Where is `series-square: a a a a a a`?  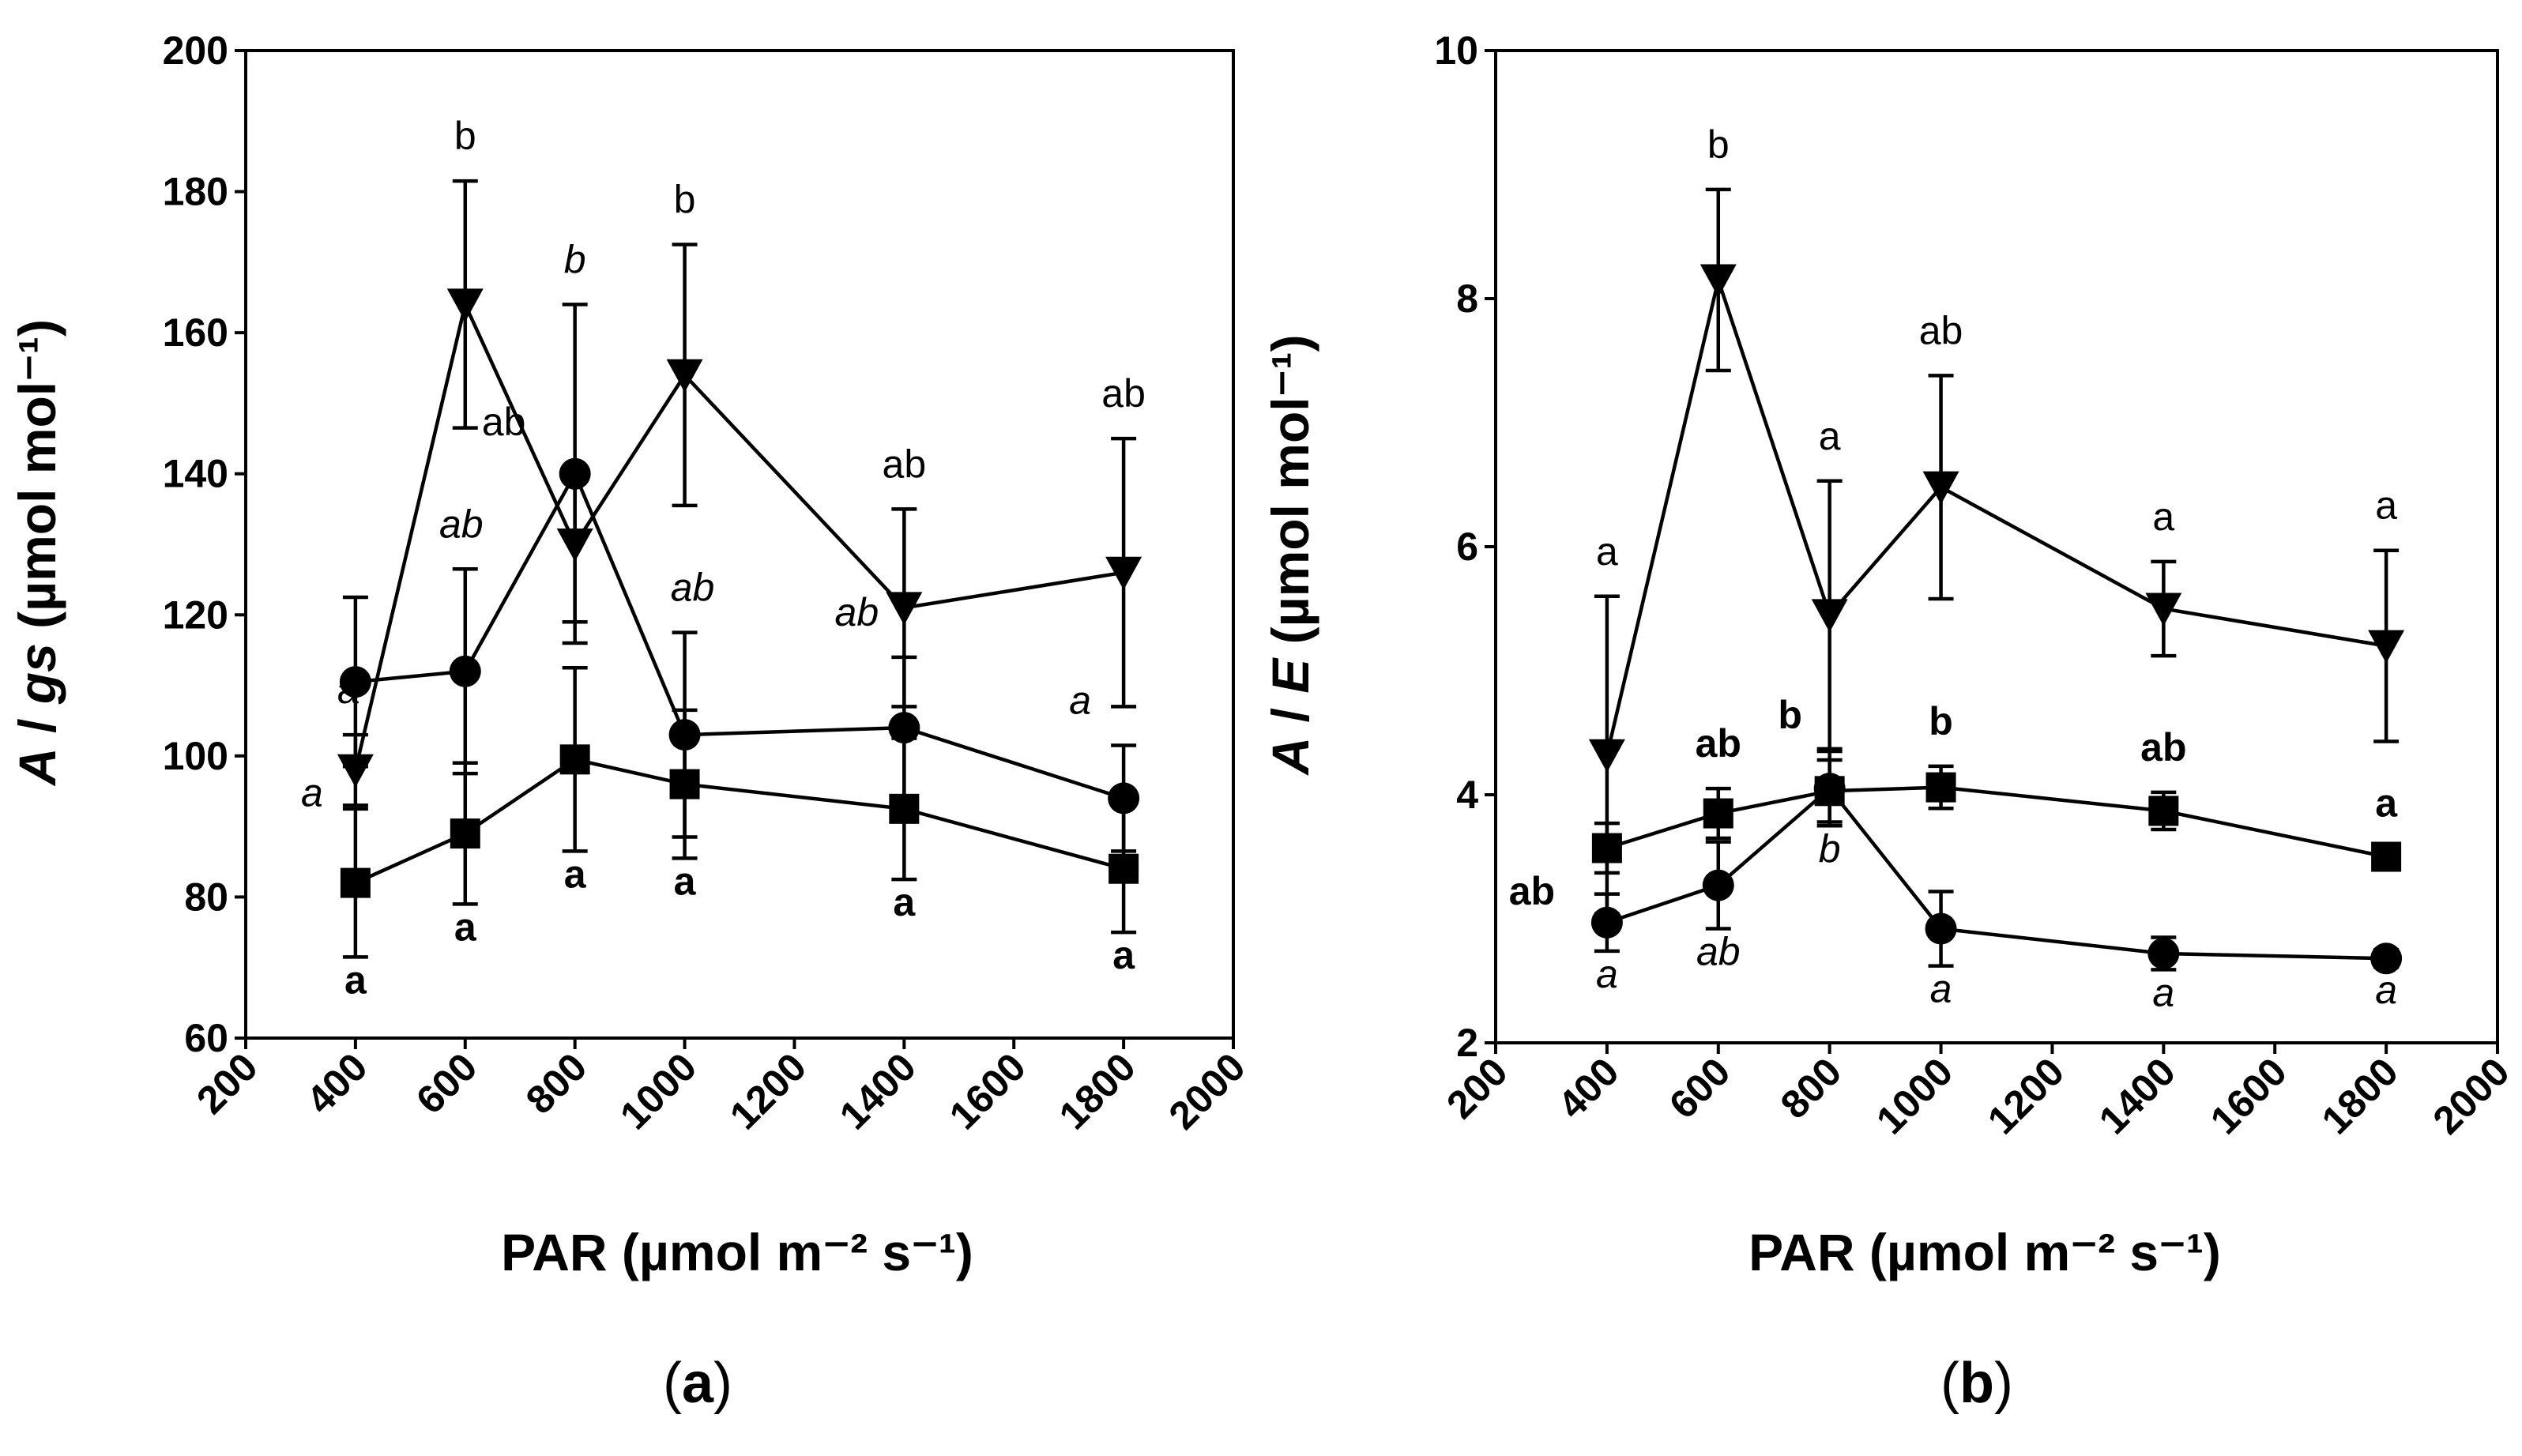 series-square: a a a a a a is located at coordinates (739, 834).